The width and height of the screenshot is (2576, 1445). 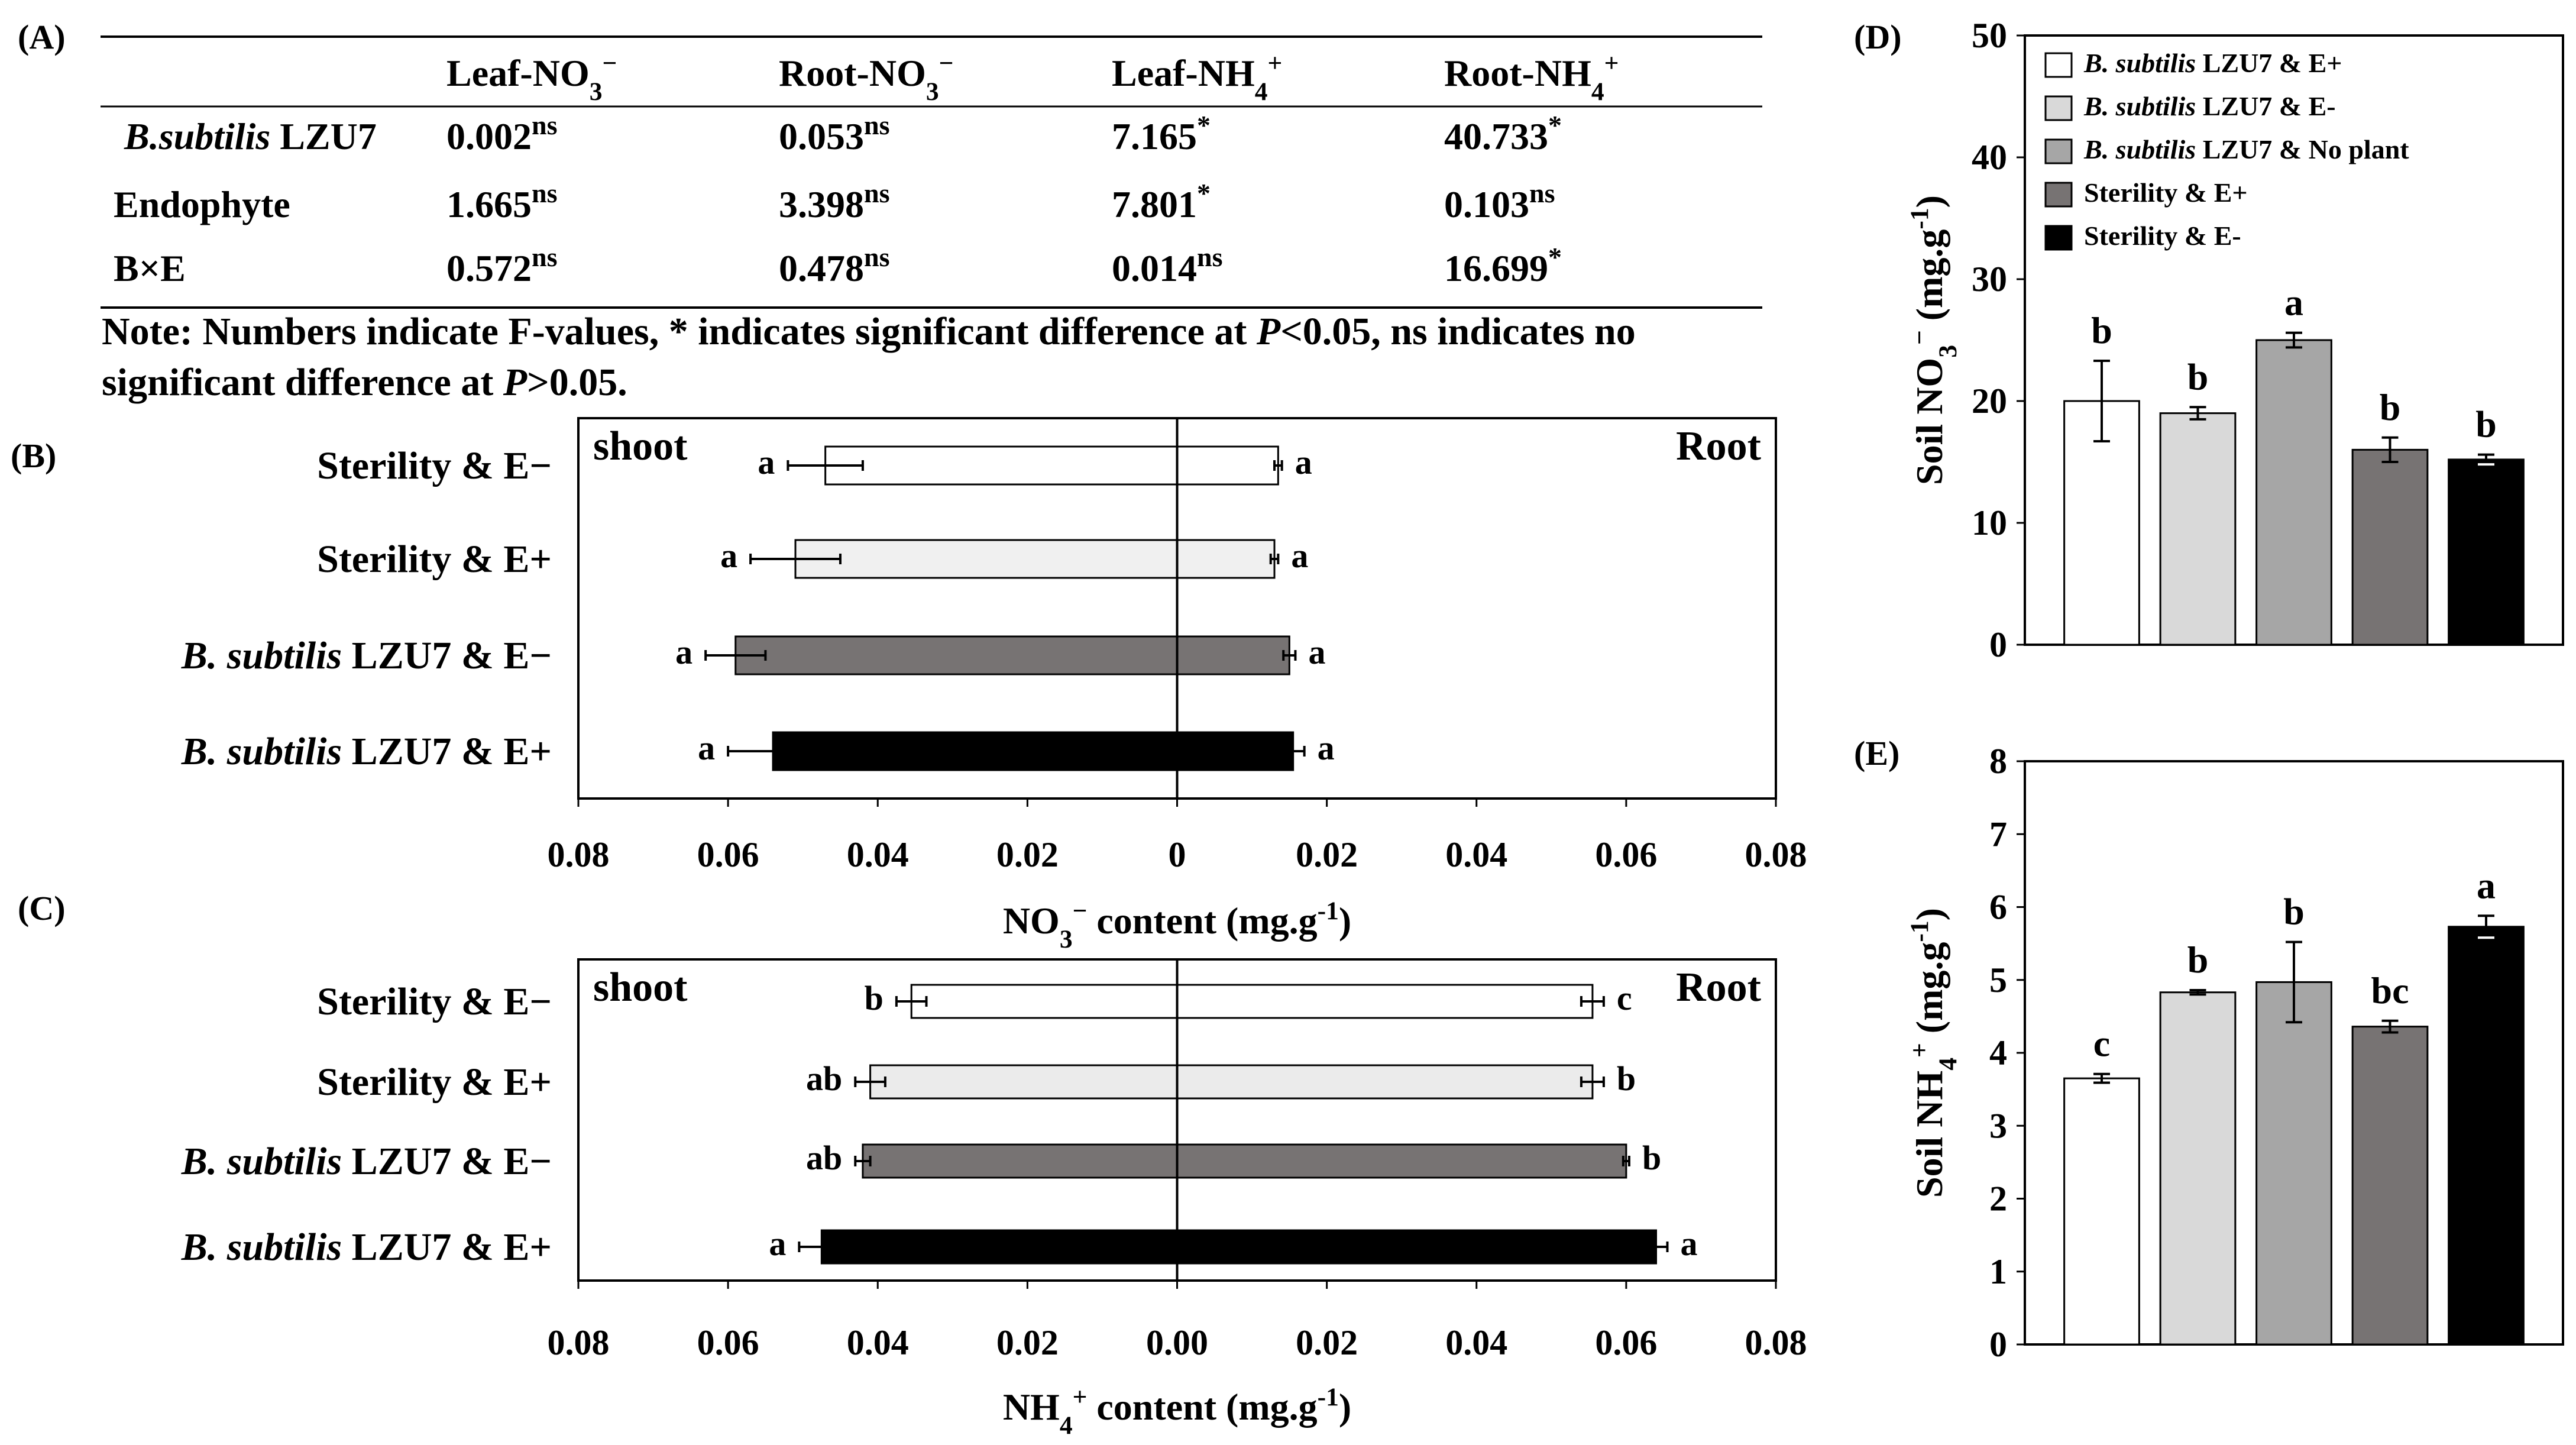 What do you see at coordinates (834, 266) in the screenshot?
I see `table-cell: 0.478ns` at bounding box center [834, 266].